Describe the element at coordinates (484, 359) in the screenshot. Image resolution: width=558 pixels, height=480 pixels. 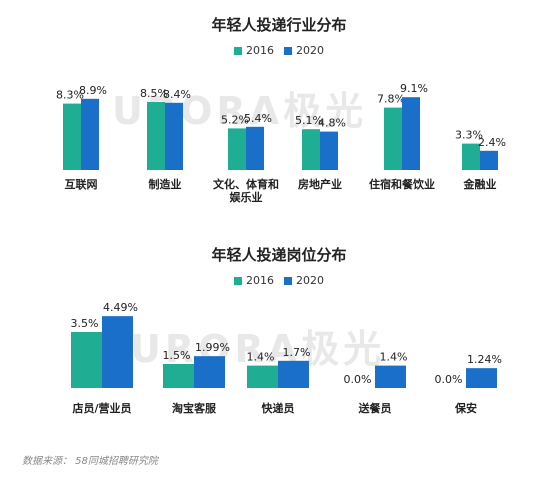
I see `data-label-2020-4: 1.24%` at that location.